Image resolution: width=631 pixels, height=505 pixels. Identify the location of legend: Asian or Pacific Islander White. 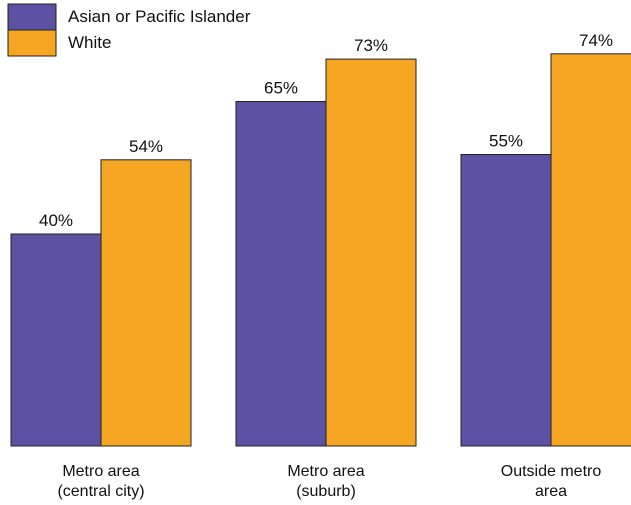
(129, 30).